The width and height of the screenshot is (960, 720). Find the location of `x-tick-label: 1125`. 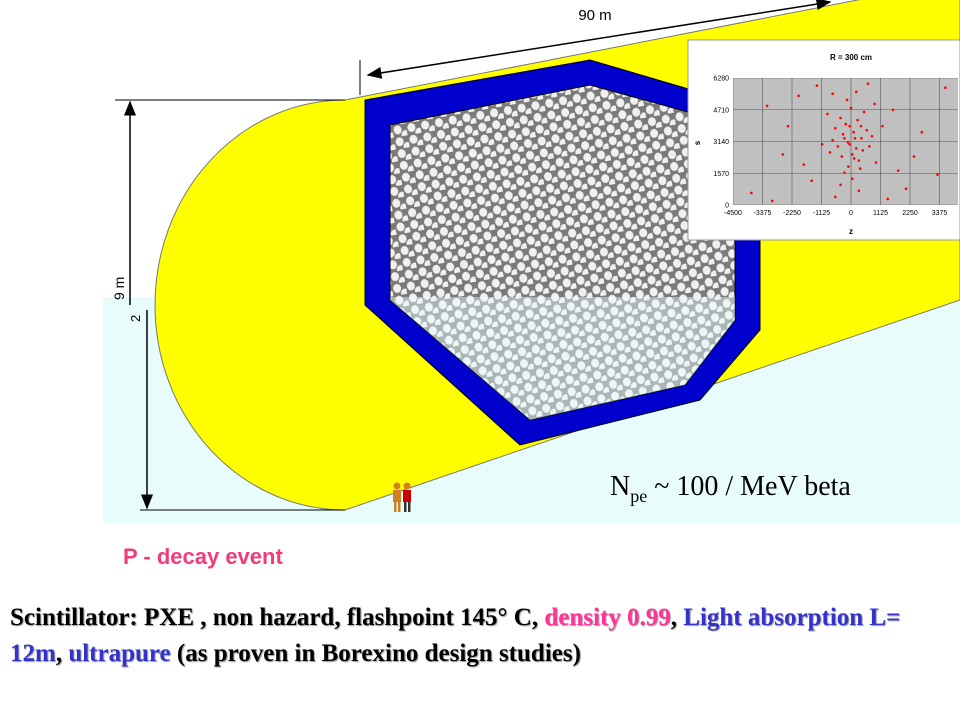

x-tick-label: 1125 is located at coordinates (880, 213).